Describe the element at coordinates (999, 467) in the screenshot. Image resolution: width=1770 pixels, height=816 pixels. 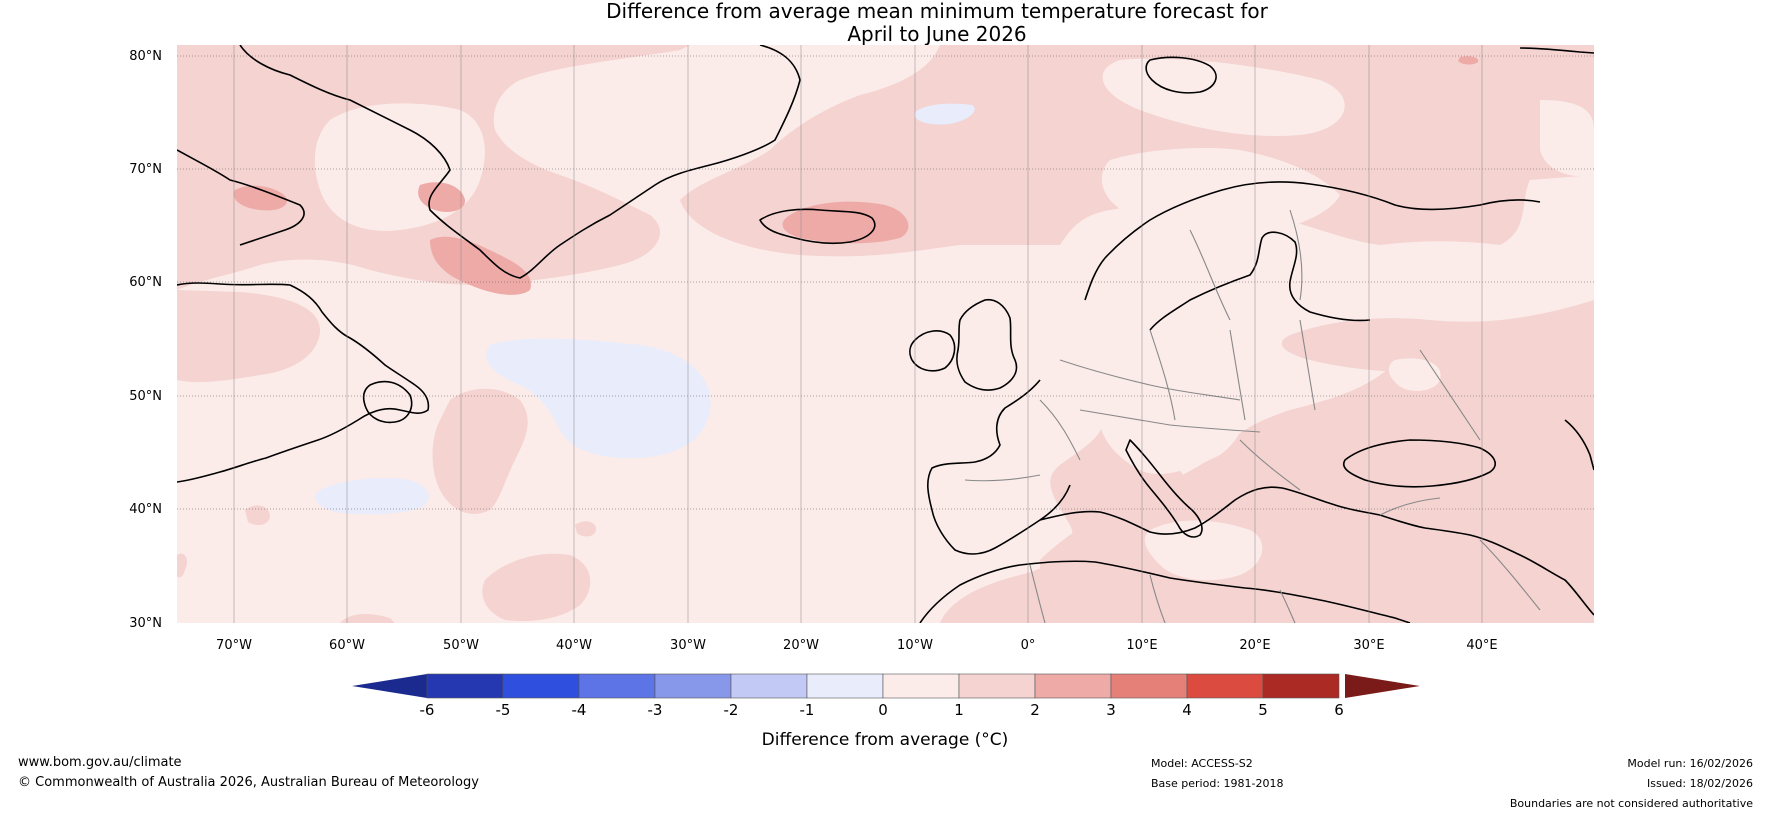
I see `france-iberia-coast` at that location.